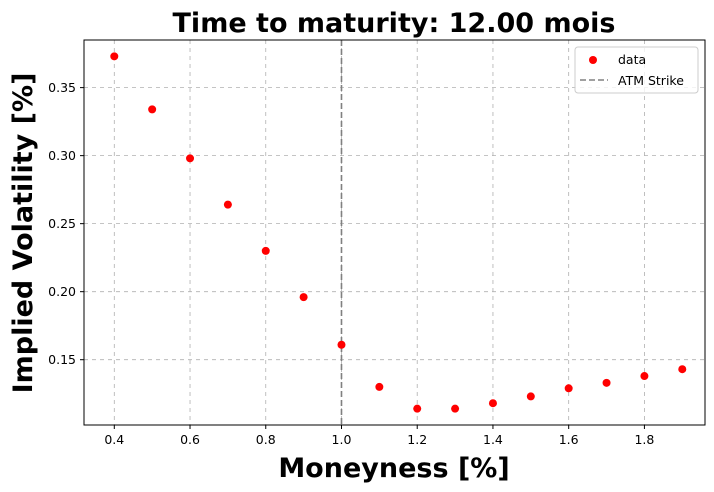 The image size is (714, 492). I want to click on legend-data-marker, so click(593, 60).